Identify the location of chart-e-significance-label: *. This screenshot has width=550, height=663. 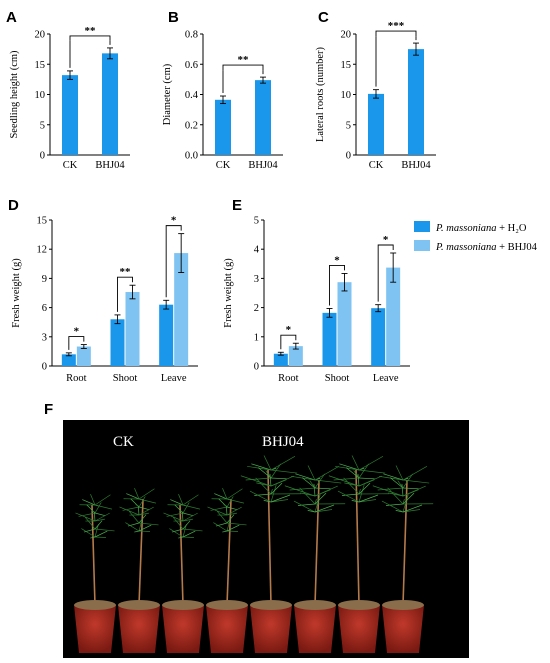
(337, 260).